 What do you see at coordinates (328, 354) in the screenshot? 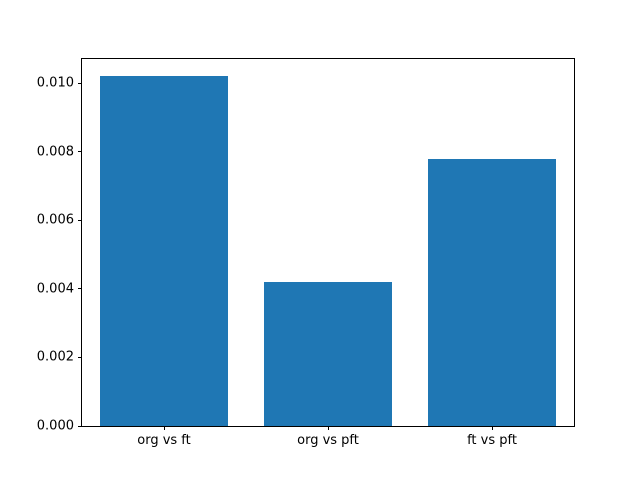
I see `bar-org-vs-pft` at bounding box center [328, 354].